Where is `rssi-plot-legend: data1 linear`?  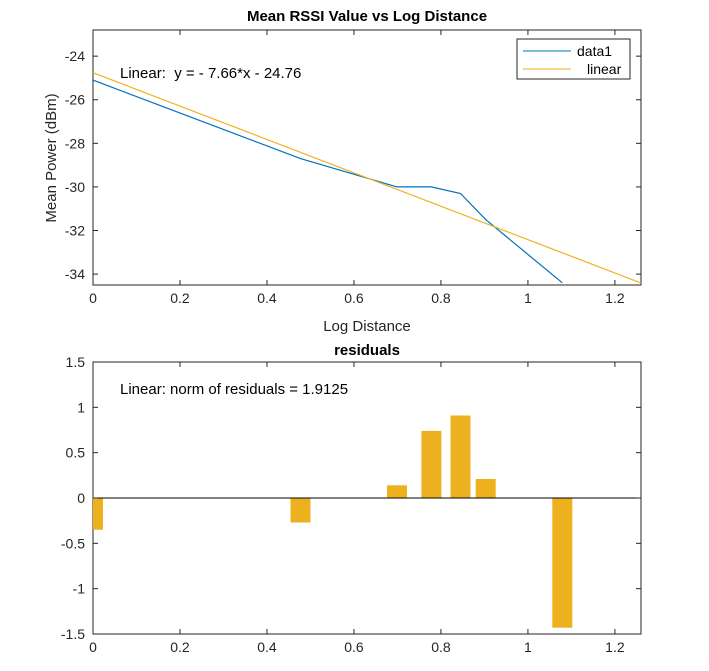 rssi-plot-legend: data1 linear is located at coordinates (573, 59).